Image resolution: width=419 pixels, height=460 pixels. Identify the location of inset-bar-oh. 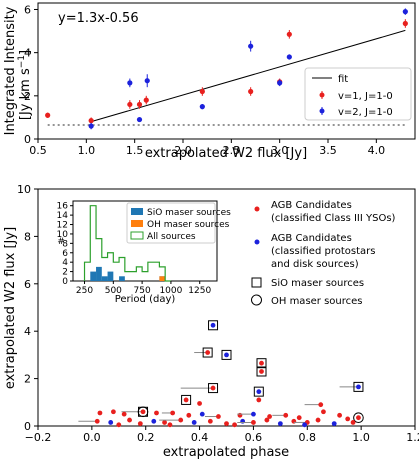
(162, 278).